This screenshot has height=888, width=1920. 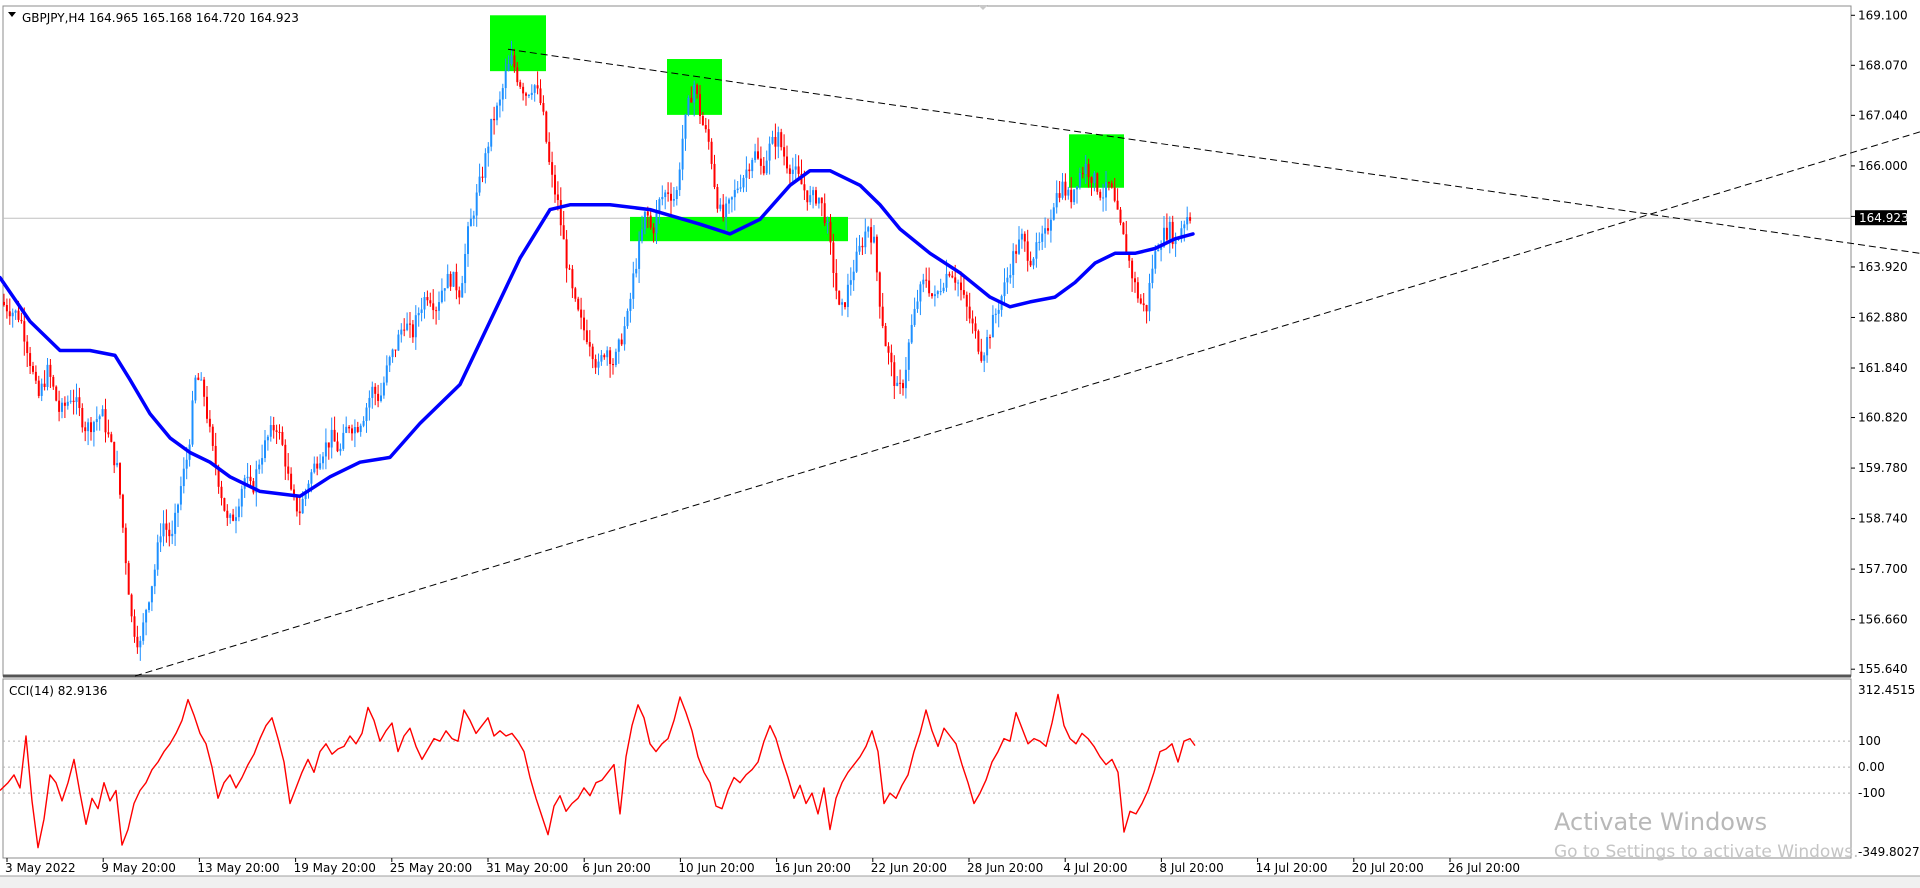 What do you see at coordinates (1388, 868) in the screenshot?
I see `time-tick-label: 20 Jul 20:00` at bounding box center [1388, 868].